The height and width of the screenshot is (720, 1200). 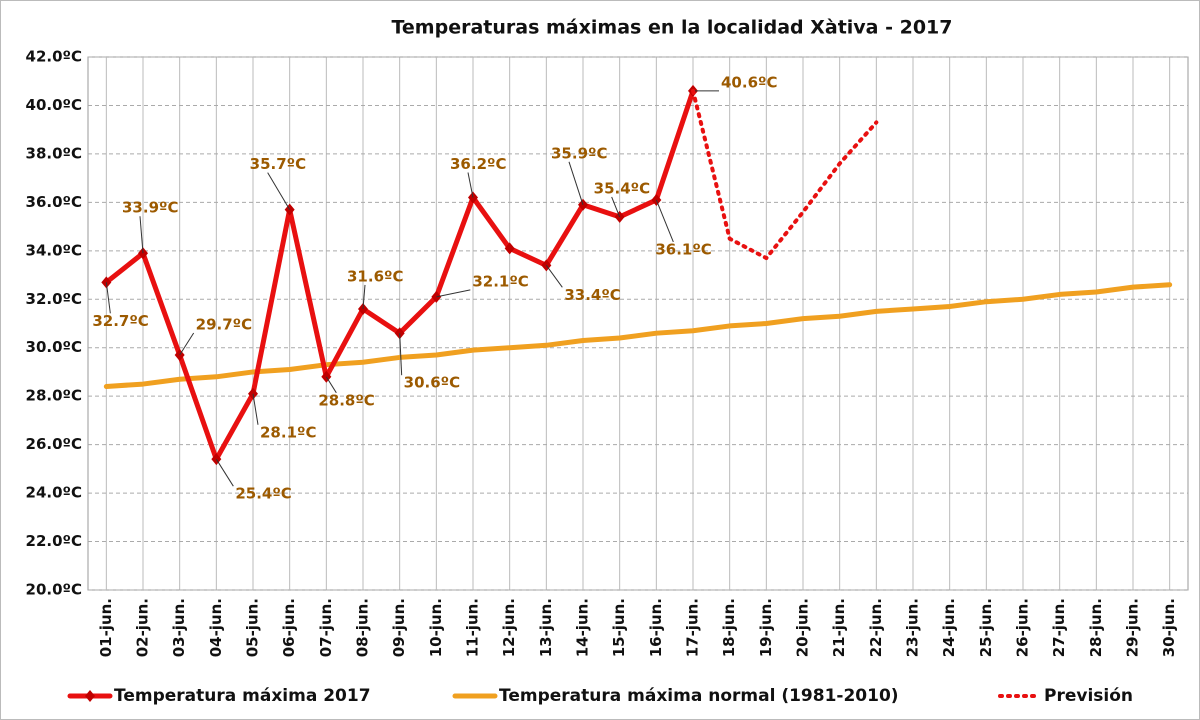 I want to click on y-tick-label: 22.0ºC, so click(x=54, y=541).